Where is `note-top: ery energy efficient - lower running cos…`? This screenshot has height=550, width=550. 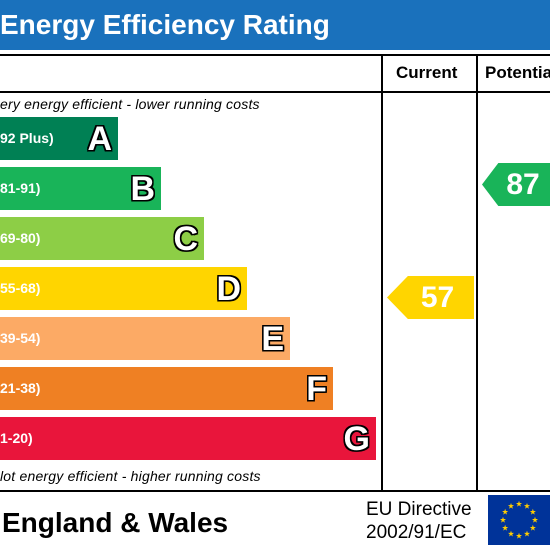
note-top: ery energy efficient - lower running cos… is located at coordinates (130, 104).